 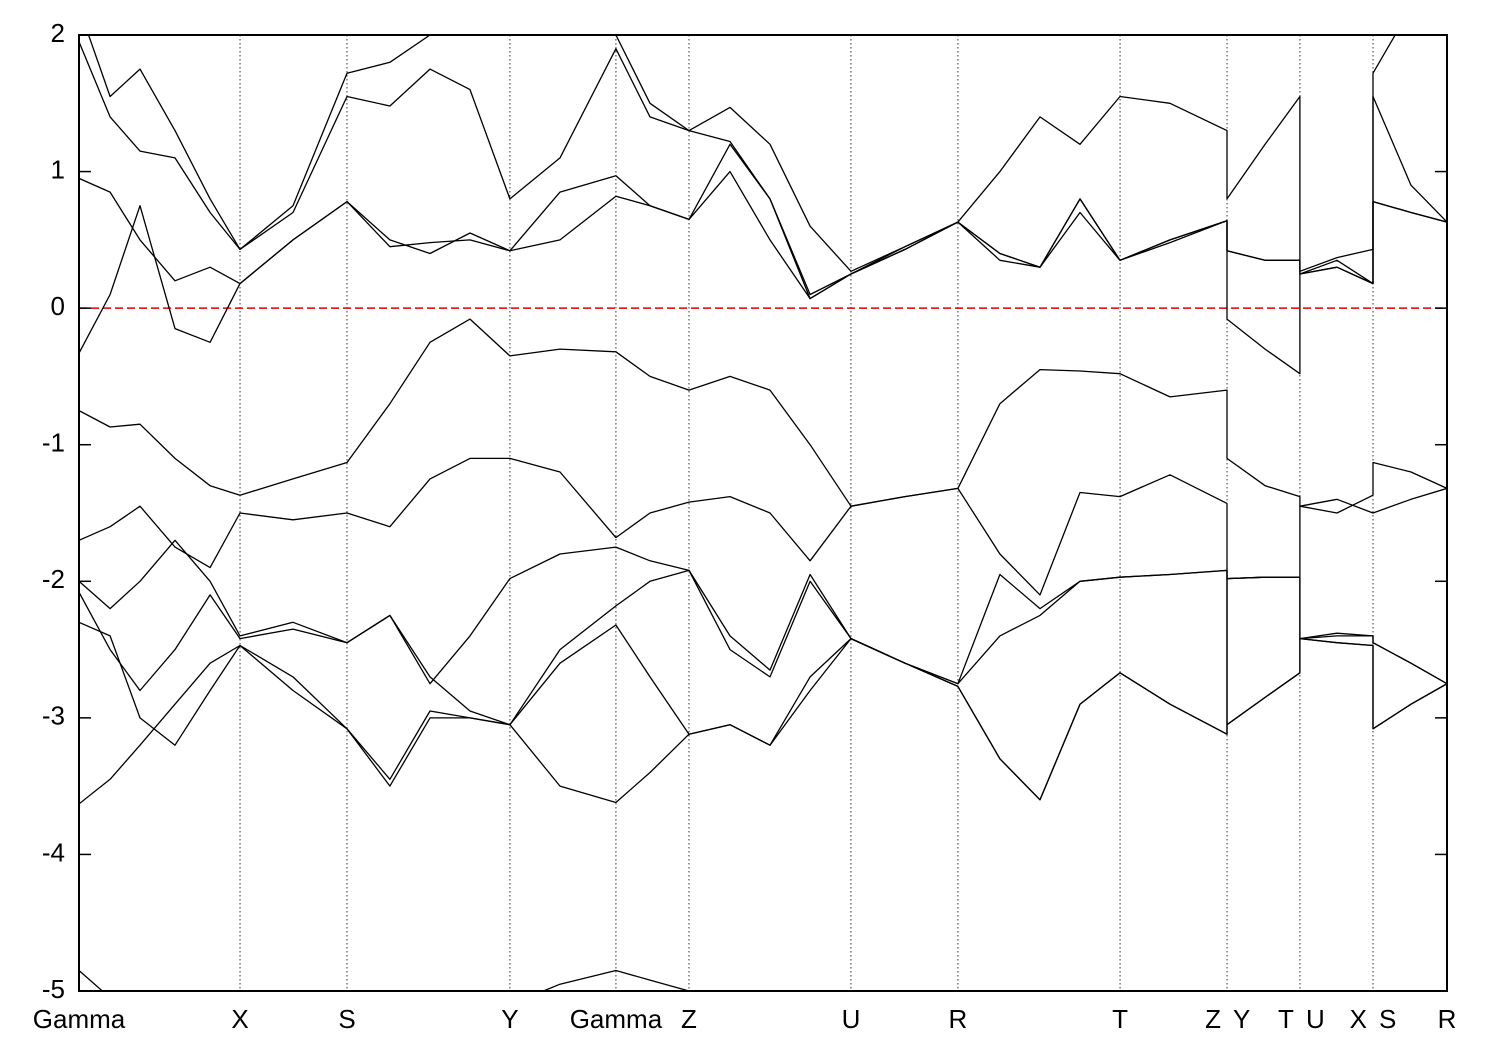 What do you see at coordinates (58, 33) in the screenshot?
I see `y-tick-label: 2` at bounding box center [58, 33].